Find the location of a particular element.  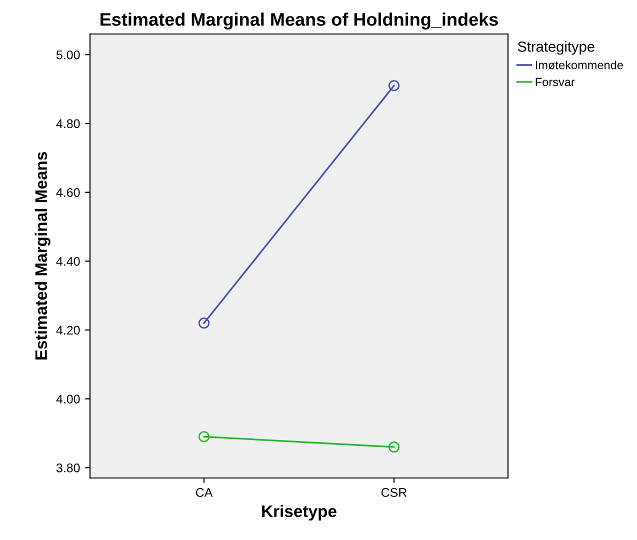

y-tick-label: 3.80 is located at coordinates (68, 467).